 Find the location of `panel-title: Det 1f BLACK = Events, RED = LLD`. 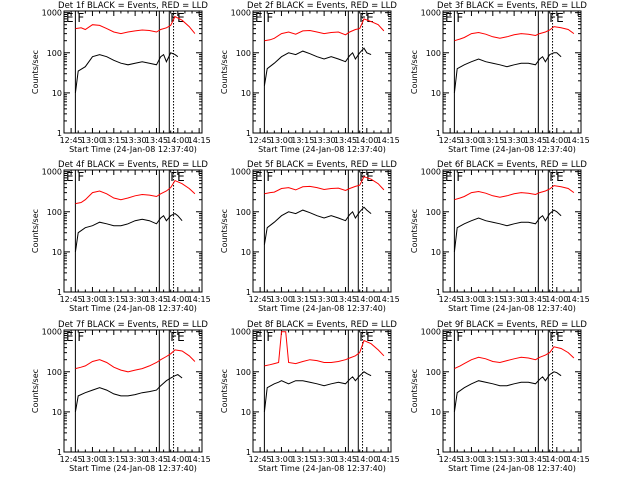

panel-title: Det 1f BLACK = Events, RED = LLD is located at coordinates (133, 6).